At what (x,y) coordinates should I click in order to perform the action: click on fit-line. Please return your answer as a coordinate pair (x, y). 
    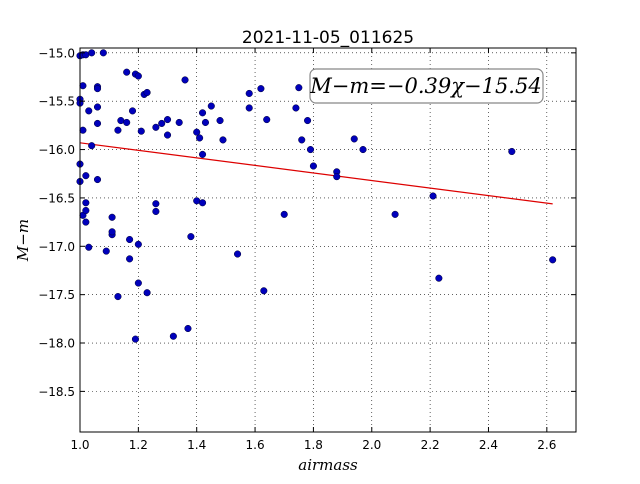
    Looking at the image, I should click on (316, 173).